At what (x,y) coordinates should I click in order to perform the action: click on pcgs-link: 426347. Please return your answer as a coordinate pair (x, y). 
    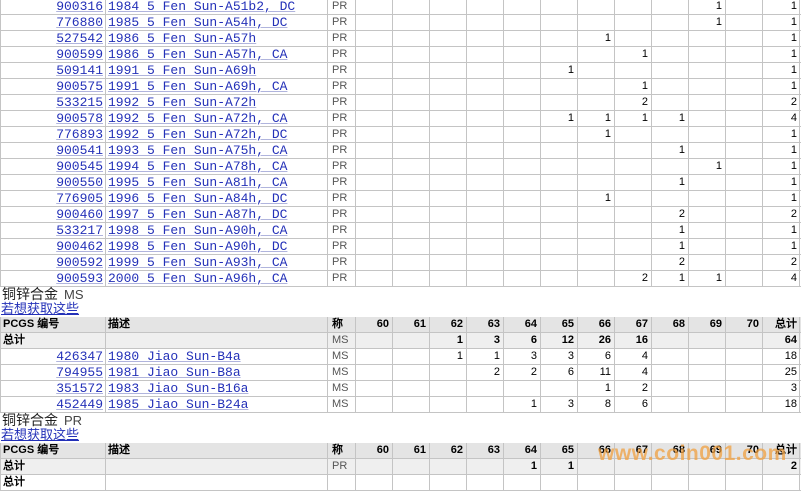
    Looking at the image, I should click on (79, 356).